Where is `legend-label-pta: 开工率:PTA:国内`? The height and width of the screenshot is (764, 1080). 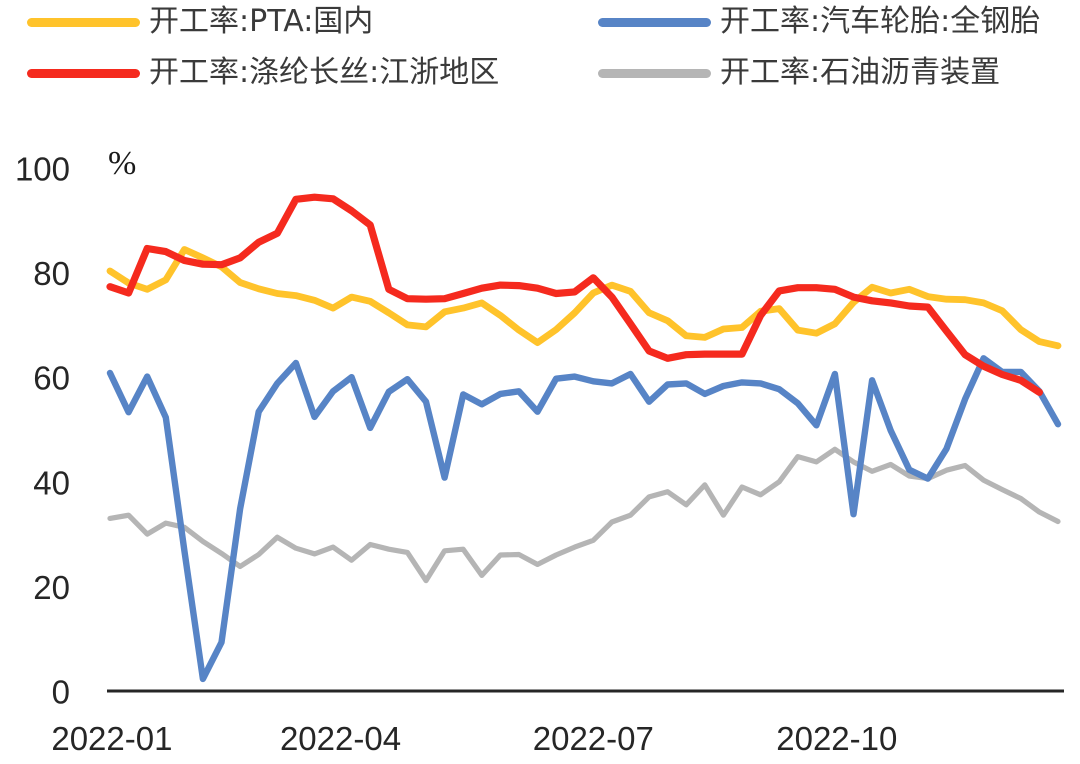 legend-label-pta: 开工率:PTA:国内 is located at coordinates (261, 21).